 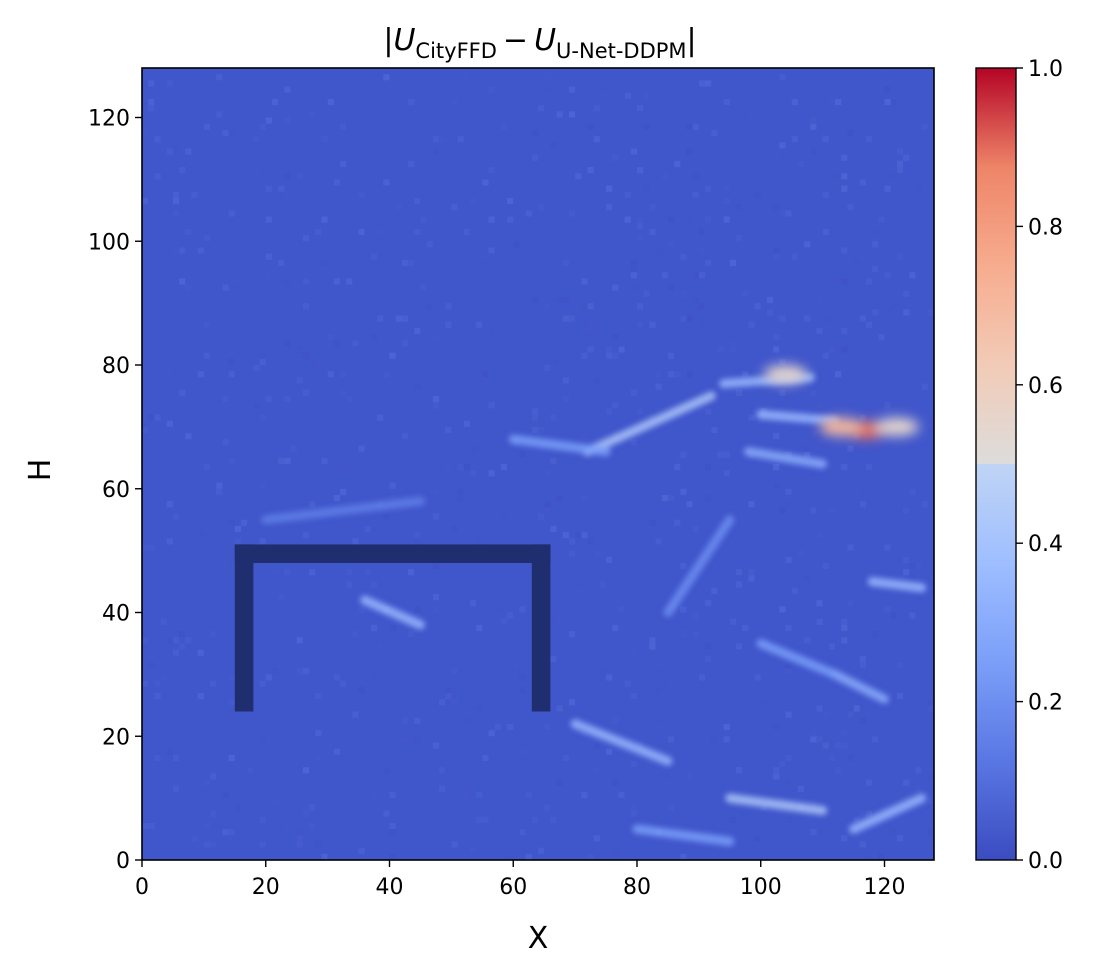 What do you see at coordinates (785, 458) in the screenshot?
I see `streak` at bounding box center [785, 458].